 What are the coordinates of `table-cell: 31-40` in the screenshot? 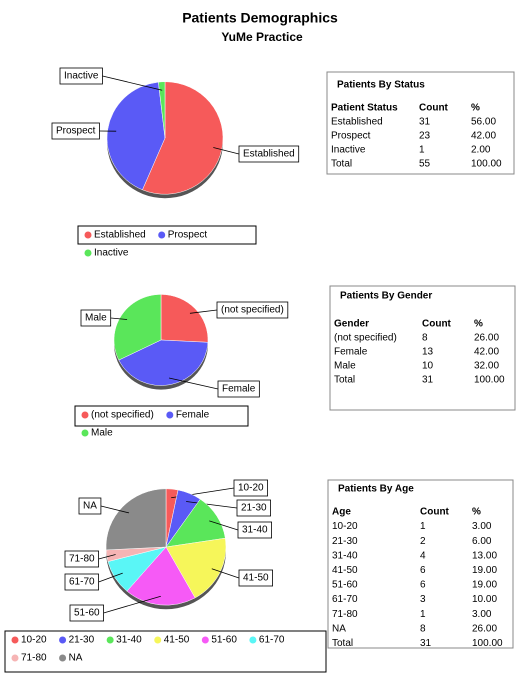 It's located at (345, 555).